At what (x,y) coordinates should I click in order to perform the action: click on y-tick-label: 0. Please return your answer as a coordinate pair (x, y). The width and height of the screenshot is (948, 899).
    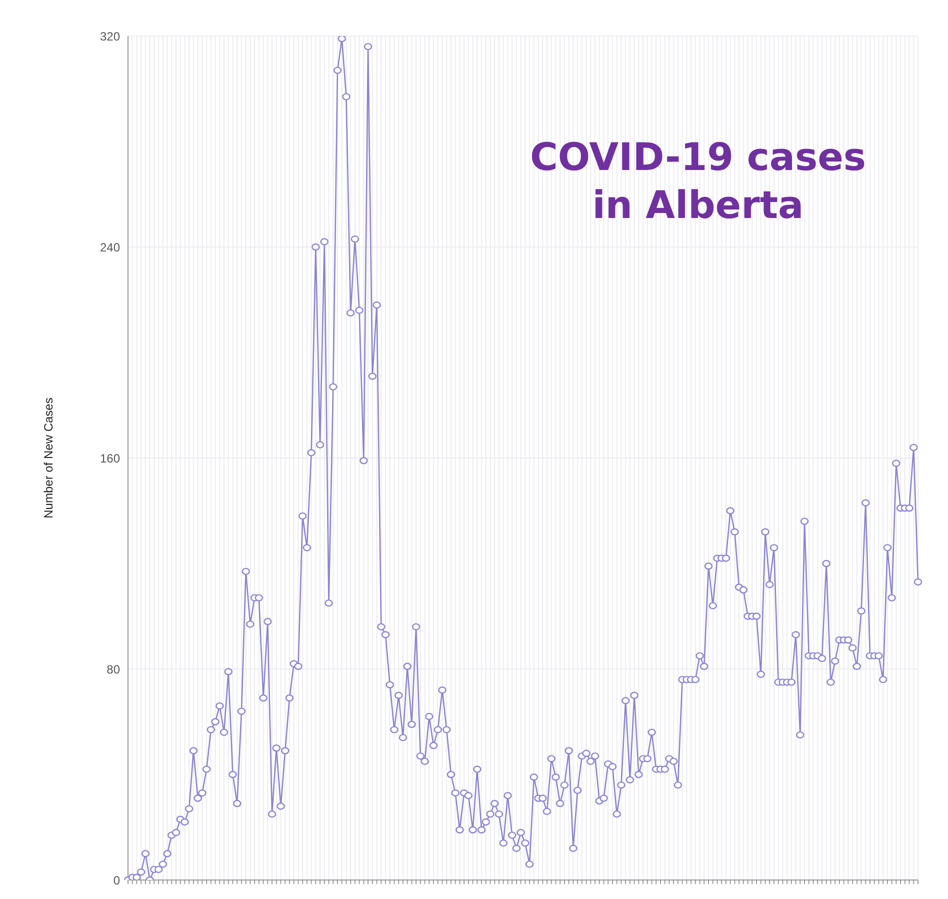
    Looking at the image, I should click on (116, 880).